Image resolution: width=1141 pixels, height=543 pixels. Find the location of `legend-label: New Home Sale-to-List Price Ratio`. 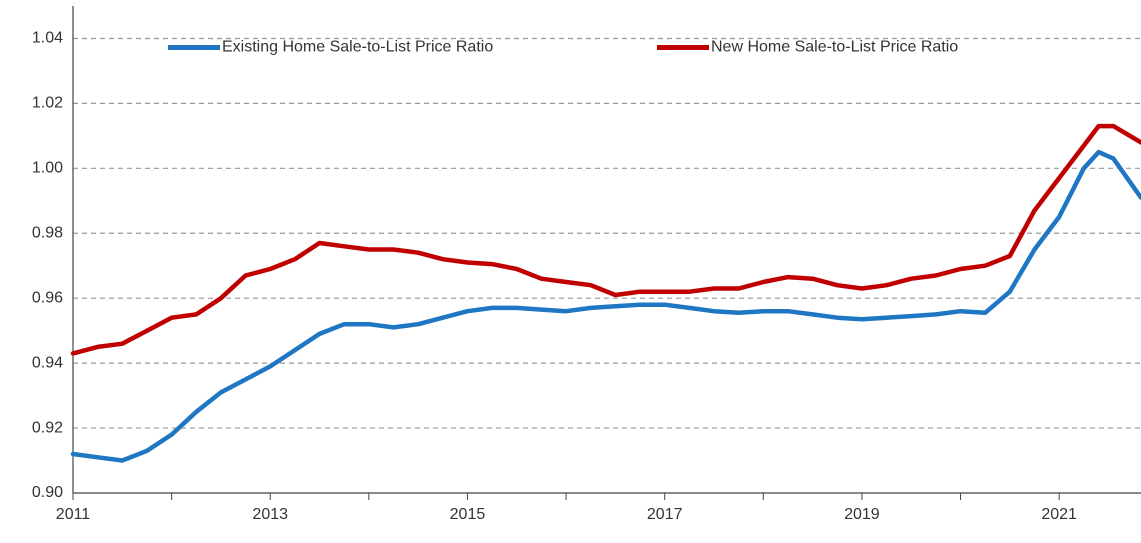

legend-label: New Home Sale-to-List Price Ratio is located at coordinates (834, 47).